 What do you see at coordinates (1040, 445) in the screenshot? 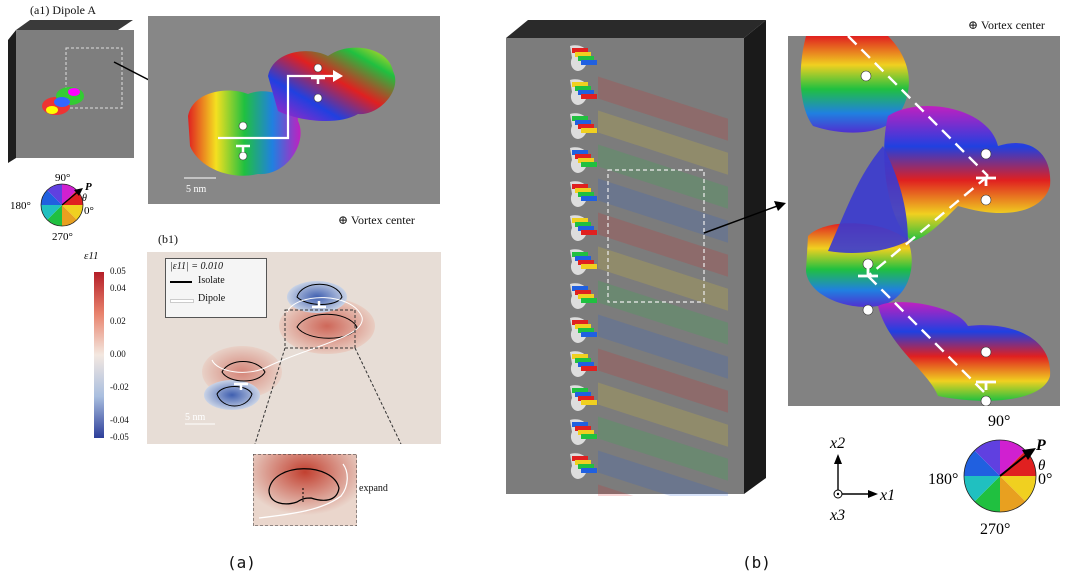
I see `wheel-b-vector: P` at bounding box center [1040, 445].